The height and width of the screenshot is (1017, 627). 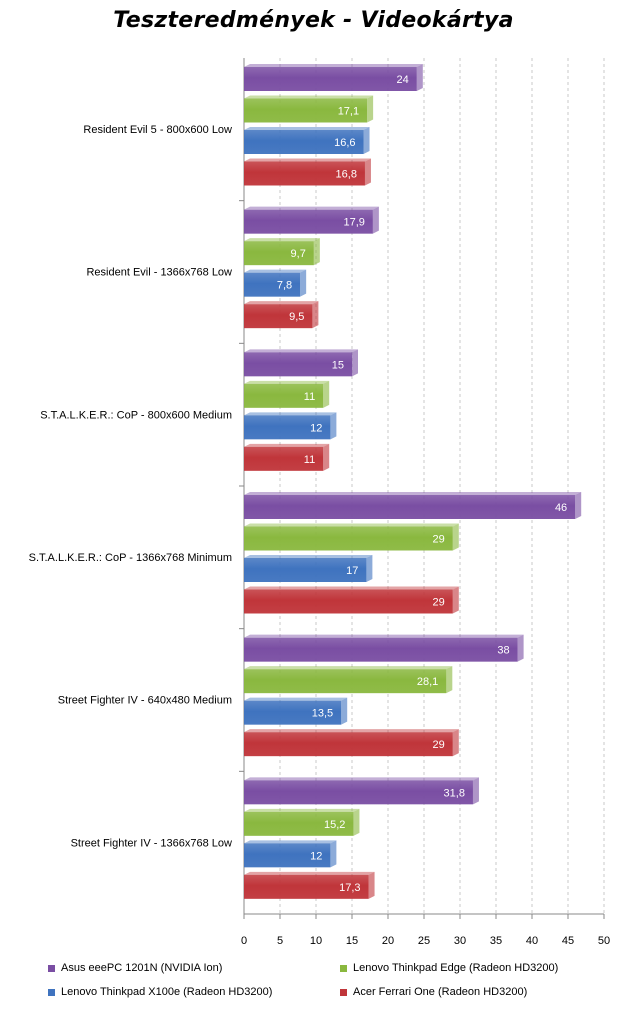 I want to click on x-tick-label: 40, so click(x=532, y=941).